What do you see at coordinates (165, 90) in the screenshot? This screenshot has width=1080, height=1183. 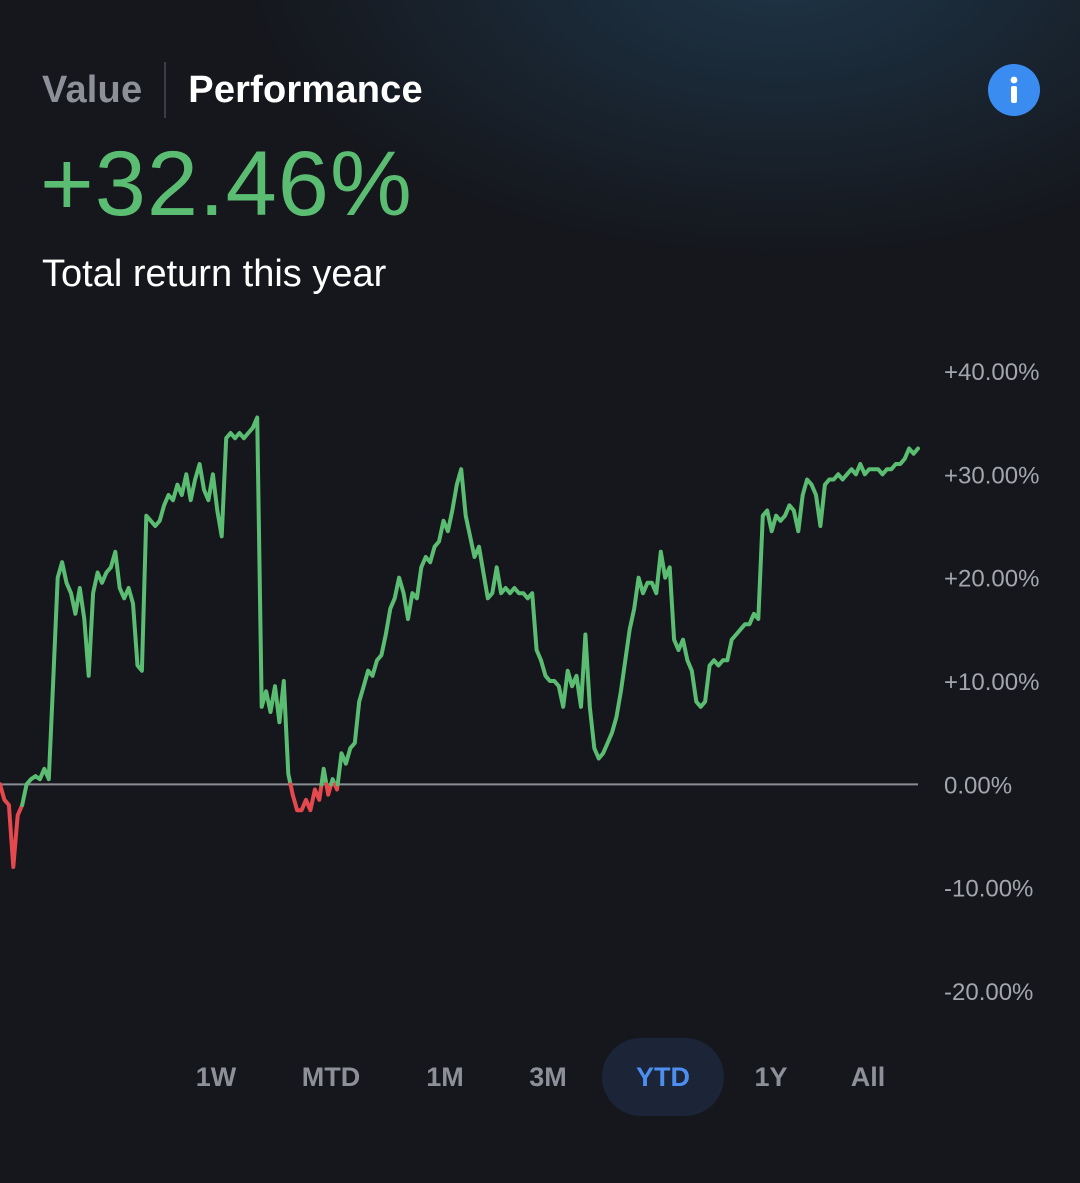 I see `tab-divider` at bounding box center [165, 90].